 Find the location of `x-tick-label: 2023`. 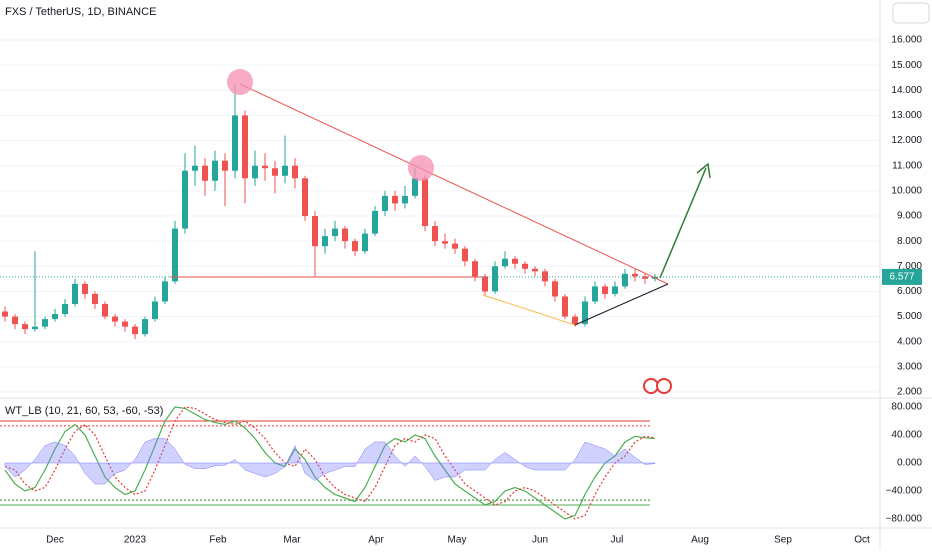

x-tick-label: 2023 is located at coordinates (135, 540).